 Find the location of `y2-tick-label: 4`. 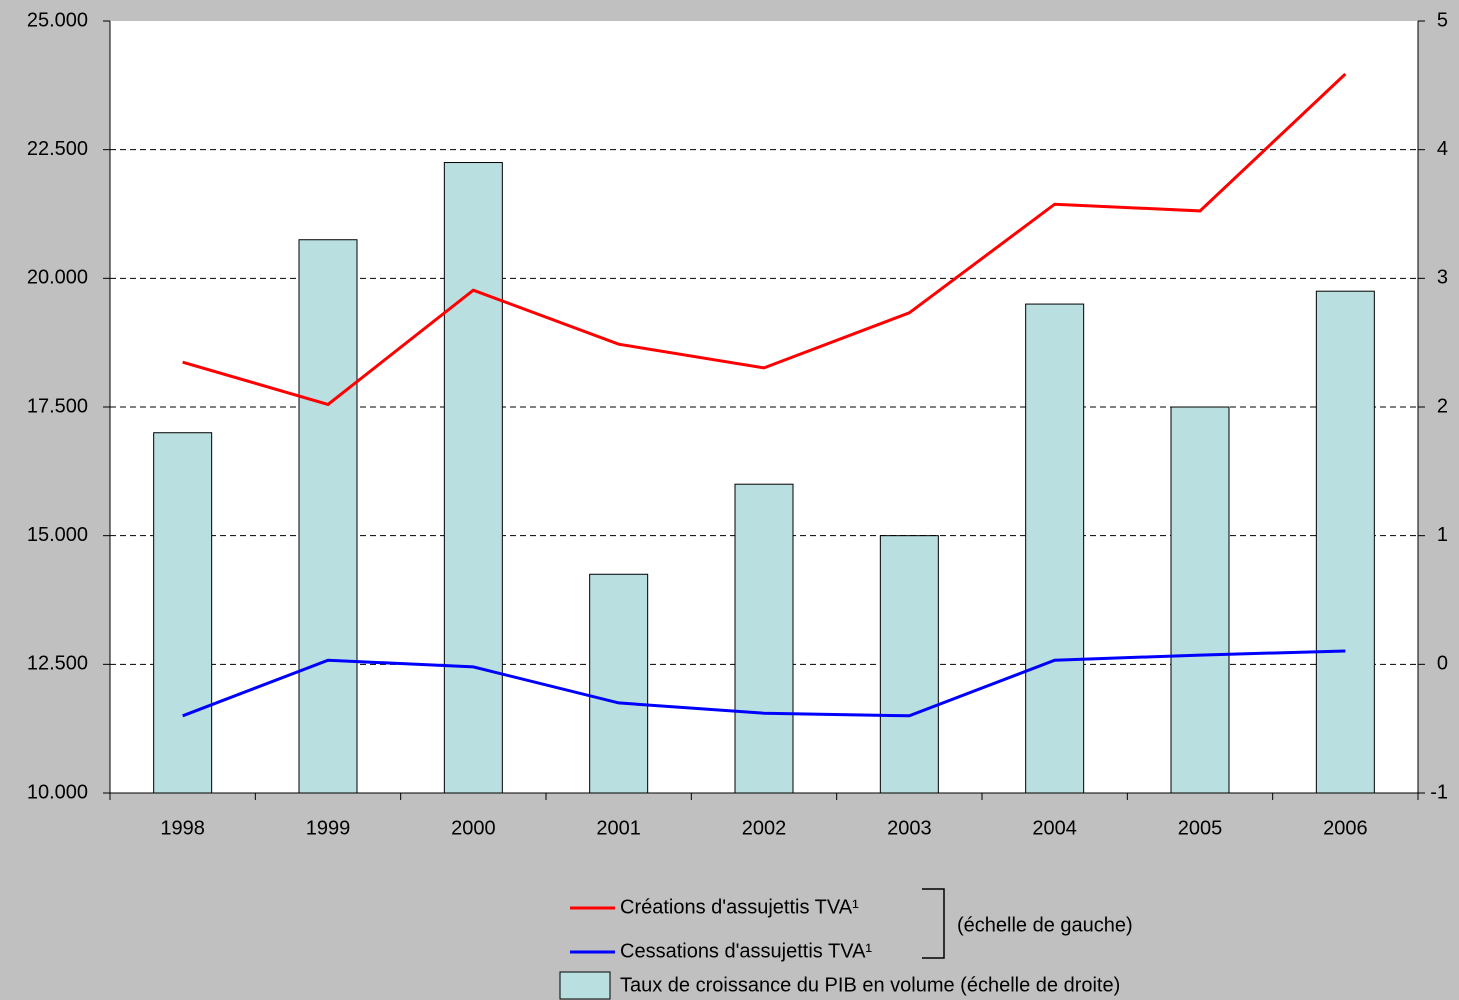

y2-tick-label: 4 is located at coordinates (1442, 149).